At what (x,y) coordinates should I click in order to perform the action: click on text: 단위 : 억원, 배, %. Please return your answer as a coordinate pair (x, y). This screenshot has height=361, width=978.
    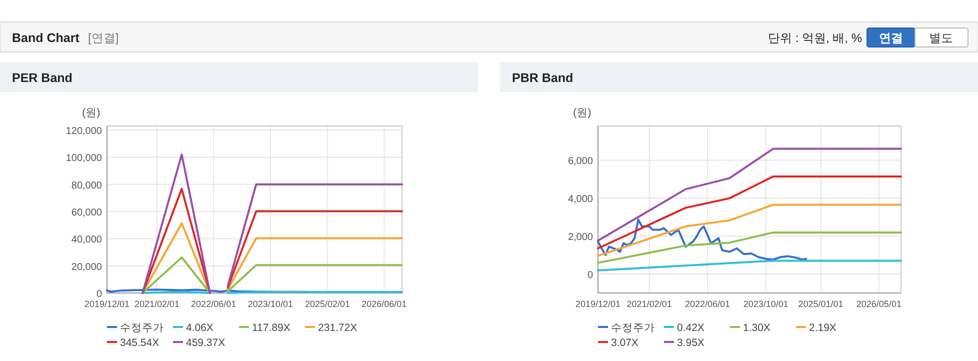
    Looking at the image, I should click on (815, 38).